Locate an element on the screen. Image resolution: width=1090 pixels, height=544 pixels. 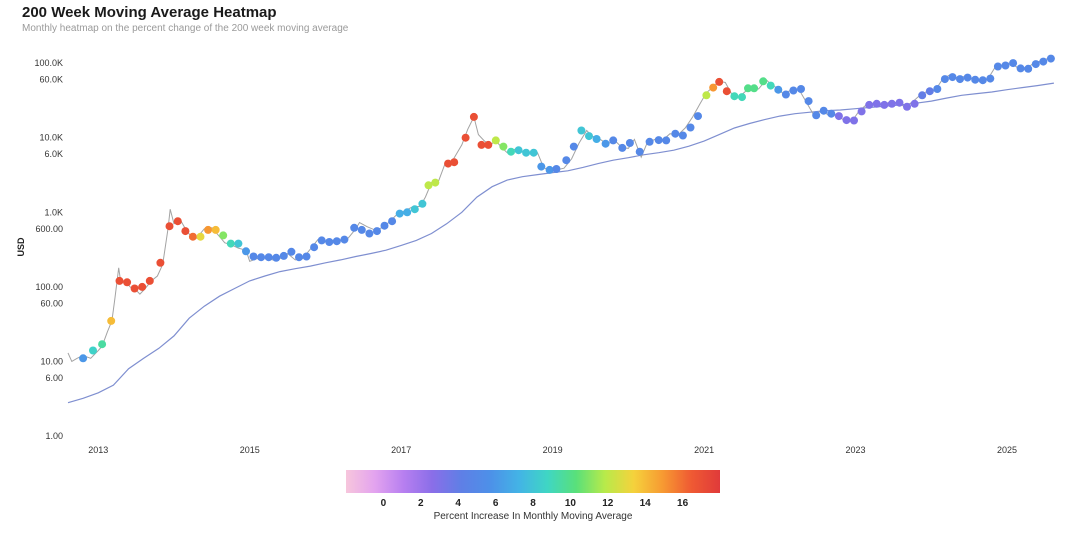
colorbar-tick-label: 4 is located at coordinates (458, 503).